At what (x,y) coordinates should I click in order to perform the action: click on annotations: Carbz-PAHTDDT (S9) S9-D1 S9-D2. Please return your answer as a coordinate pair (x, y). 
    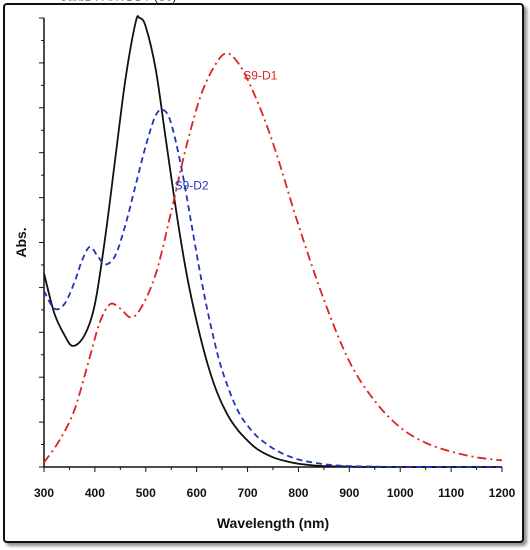
    Looking at the image, I should click on (168, 96).